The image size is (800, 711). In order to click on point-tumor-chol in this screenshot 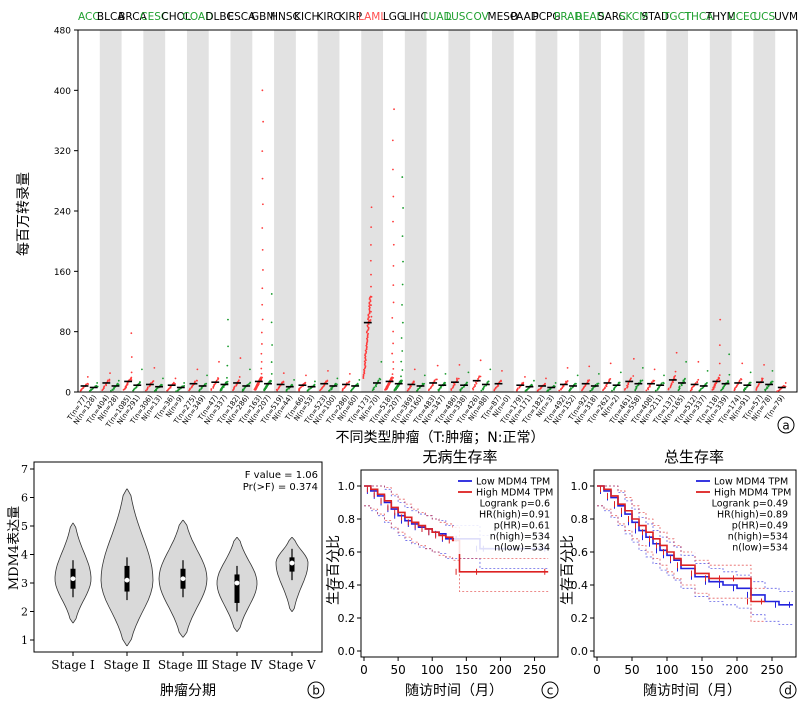, I will do `click(173, 382)`.